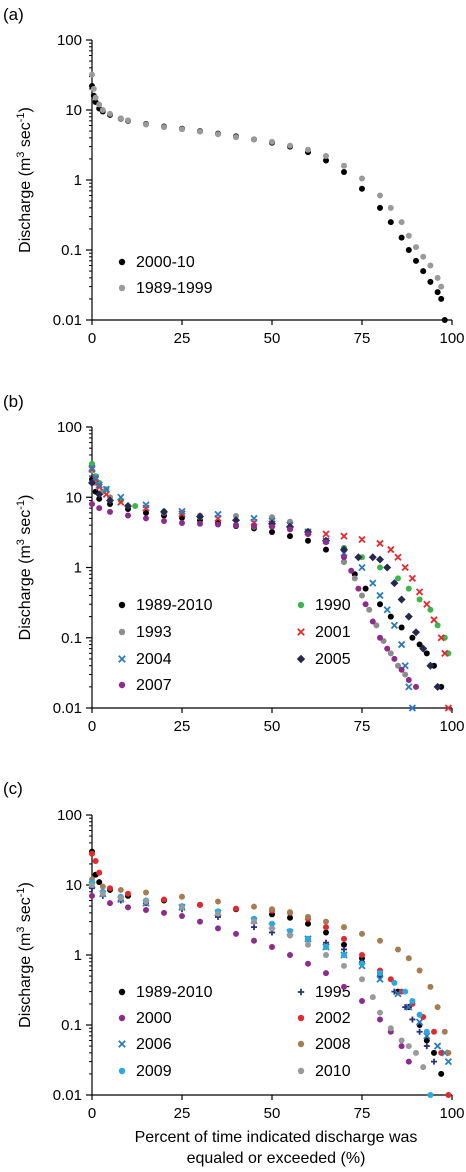  What do you see at coordinates (272, 726) in the screenshot?
I see `x-tick-label: 50` at bounding box center [272, 726].